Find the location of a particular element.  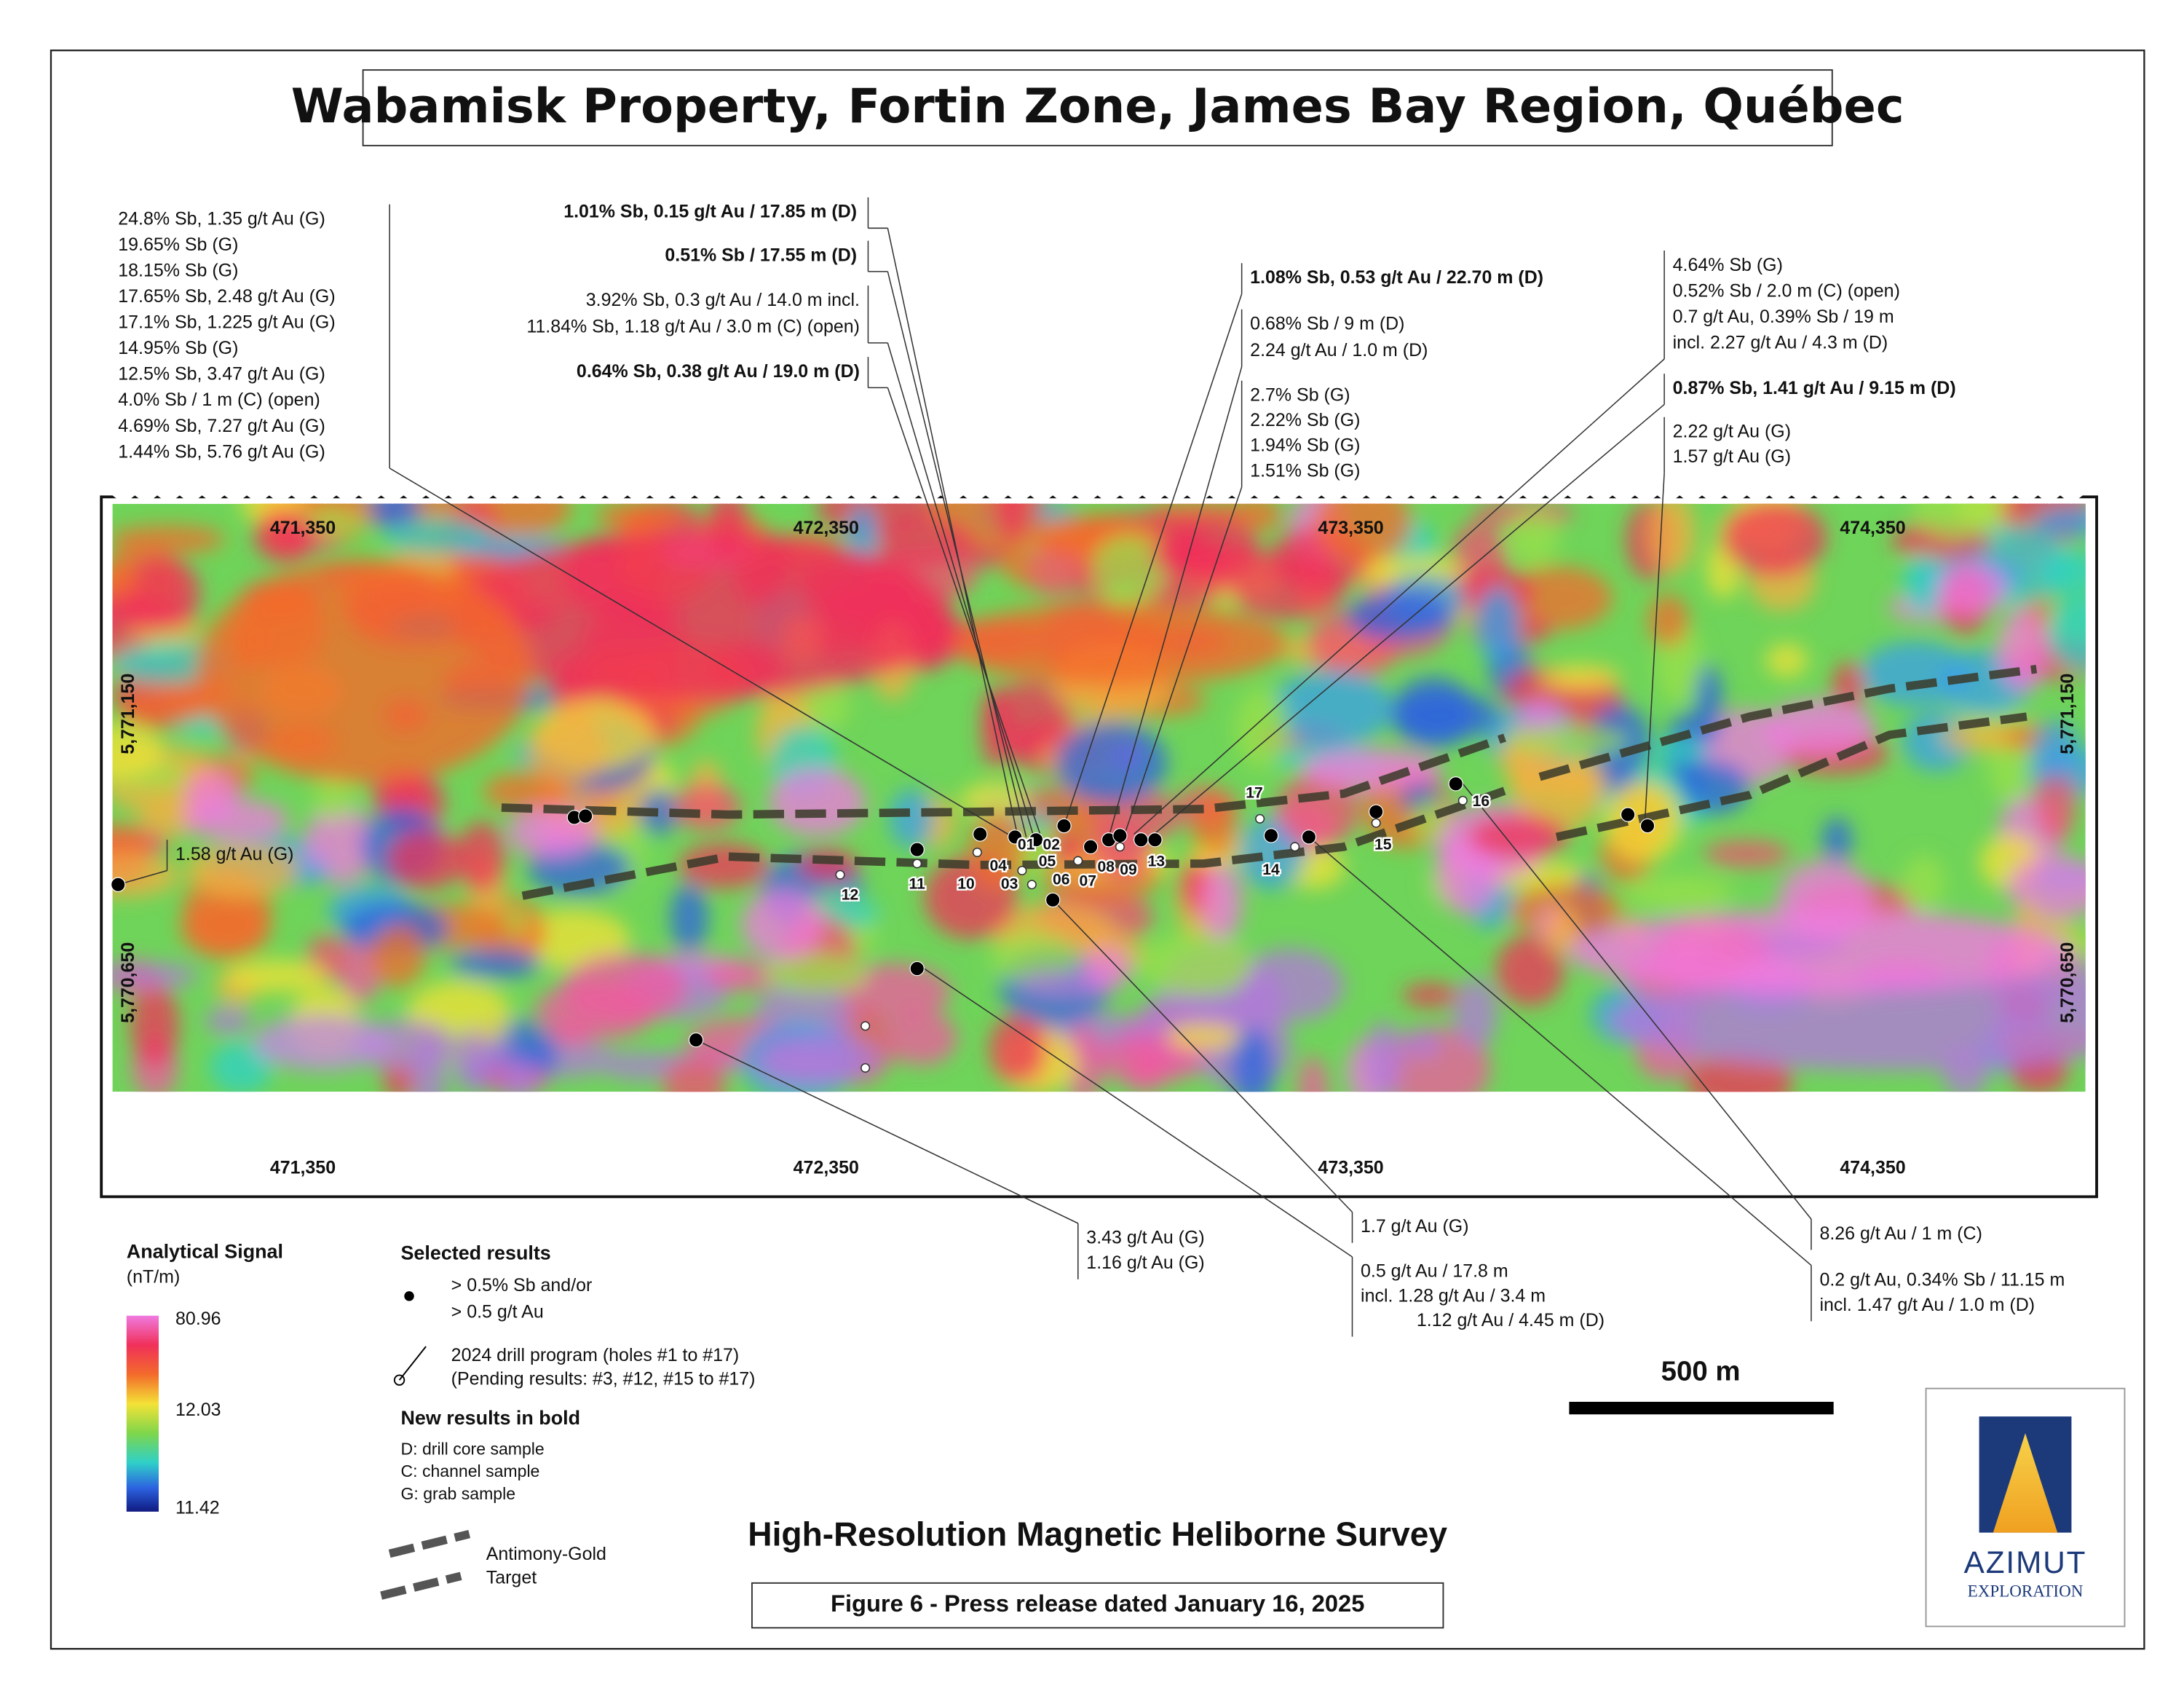

logo-triangle is located at coordinates (2025, 1483).